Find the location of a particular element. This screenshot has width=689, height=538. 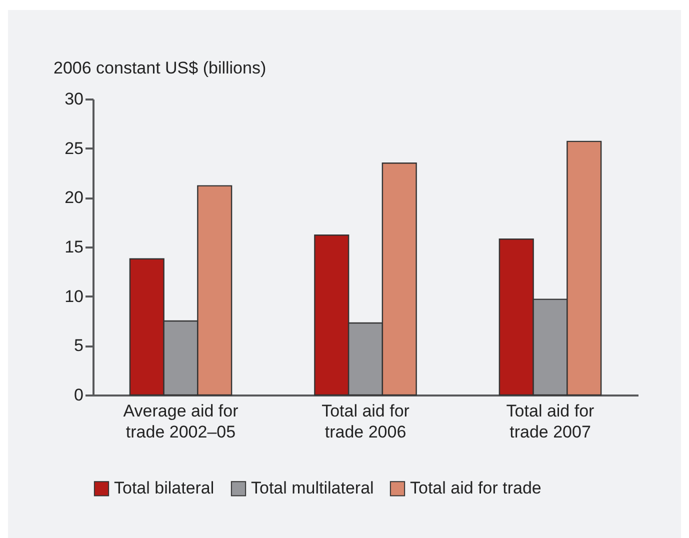

y-tick-label: 15 is located at coordinates (74, 247).